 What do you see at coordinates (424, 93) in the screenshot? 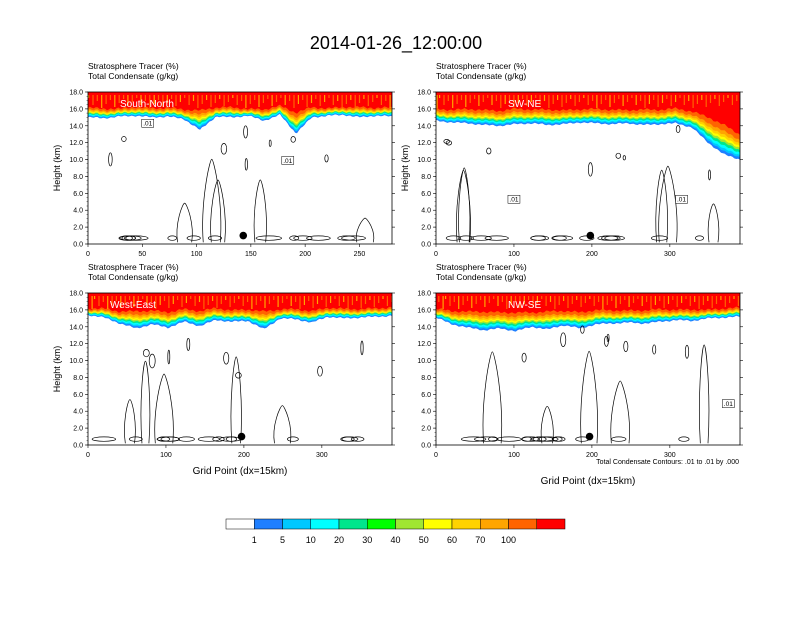
I see `y-tick-label: 18.0` at bounding box center [424, 93].